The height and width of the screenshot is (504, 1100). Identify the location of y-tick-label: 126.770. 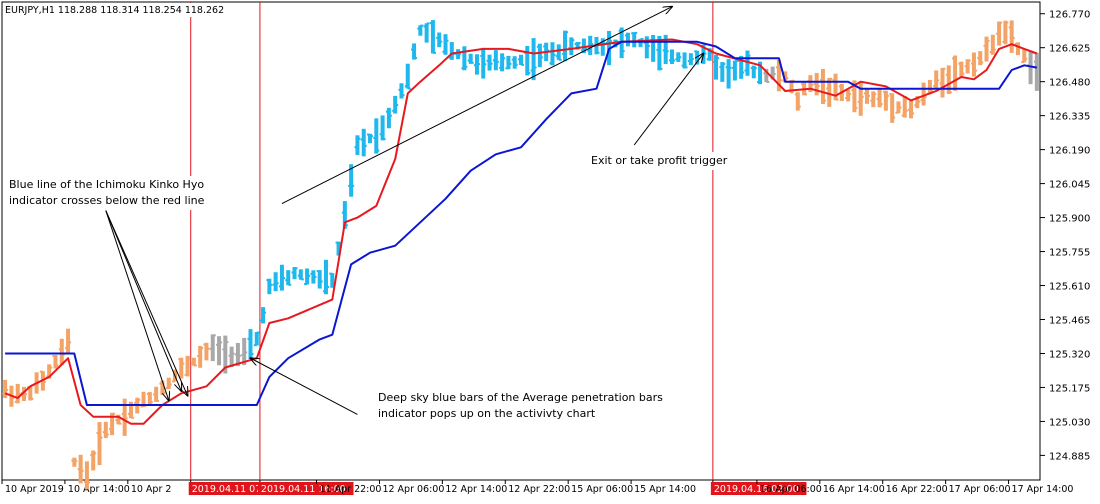
(1069, 15).